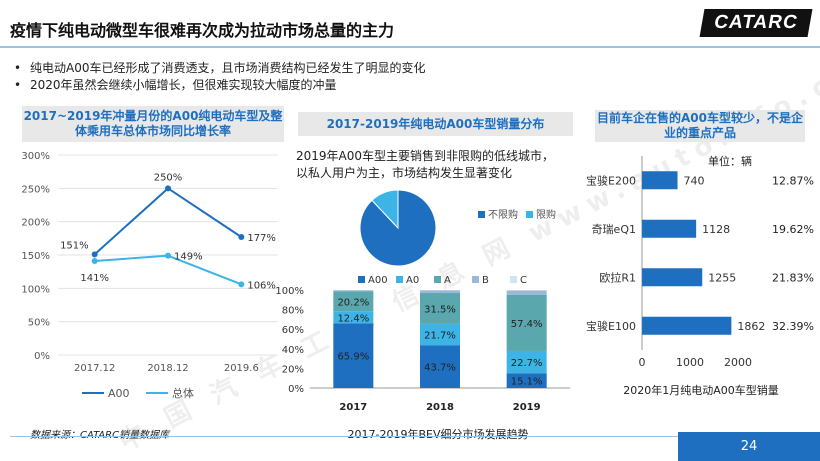  What do you see at coordinates (241, 368) in the screenshot?
I see `x-tick-label: 2019.6` at bounding box center [241, 368].